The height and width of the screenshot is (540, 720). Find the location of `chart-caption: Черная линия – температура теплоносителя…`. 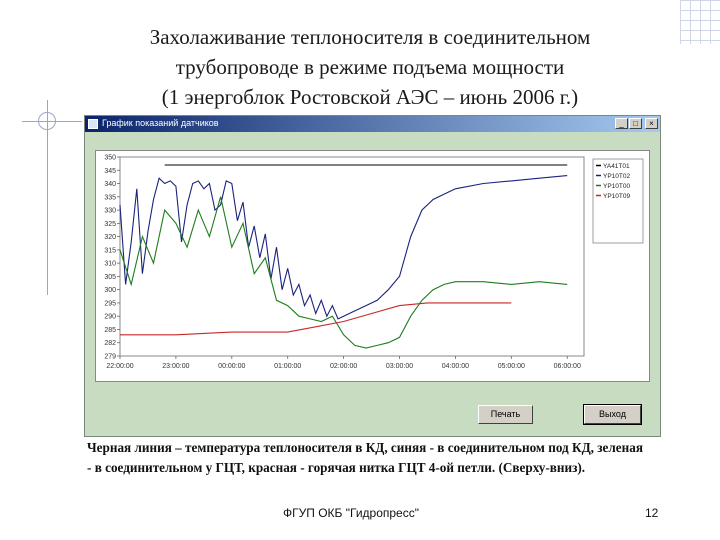

chart-caption: Черная линия – температура теплоносителя… is located at coordinates (365, 457).